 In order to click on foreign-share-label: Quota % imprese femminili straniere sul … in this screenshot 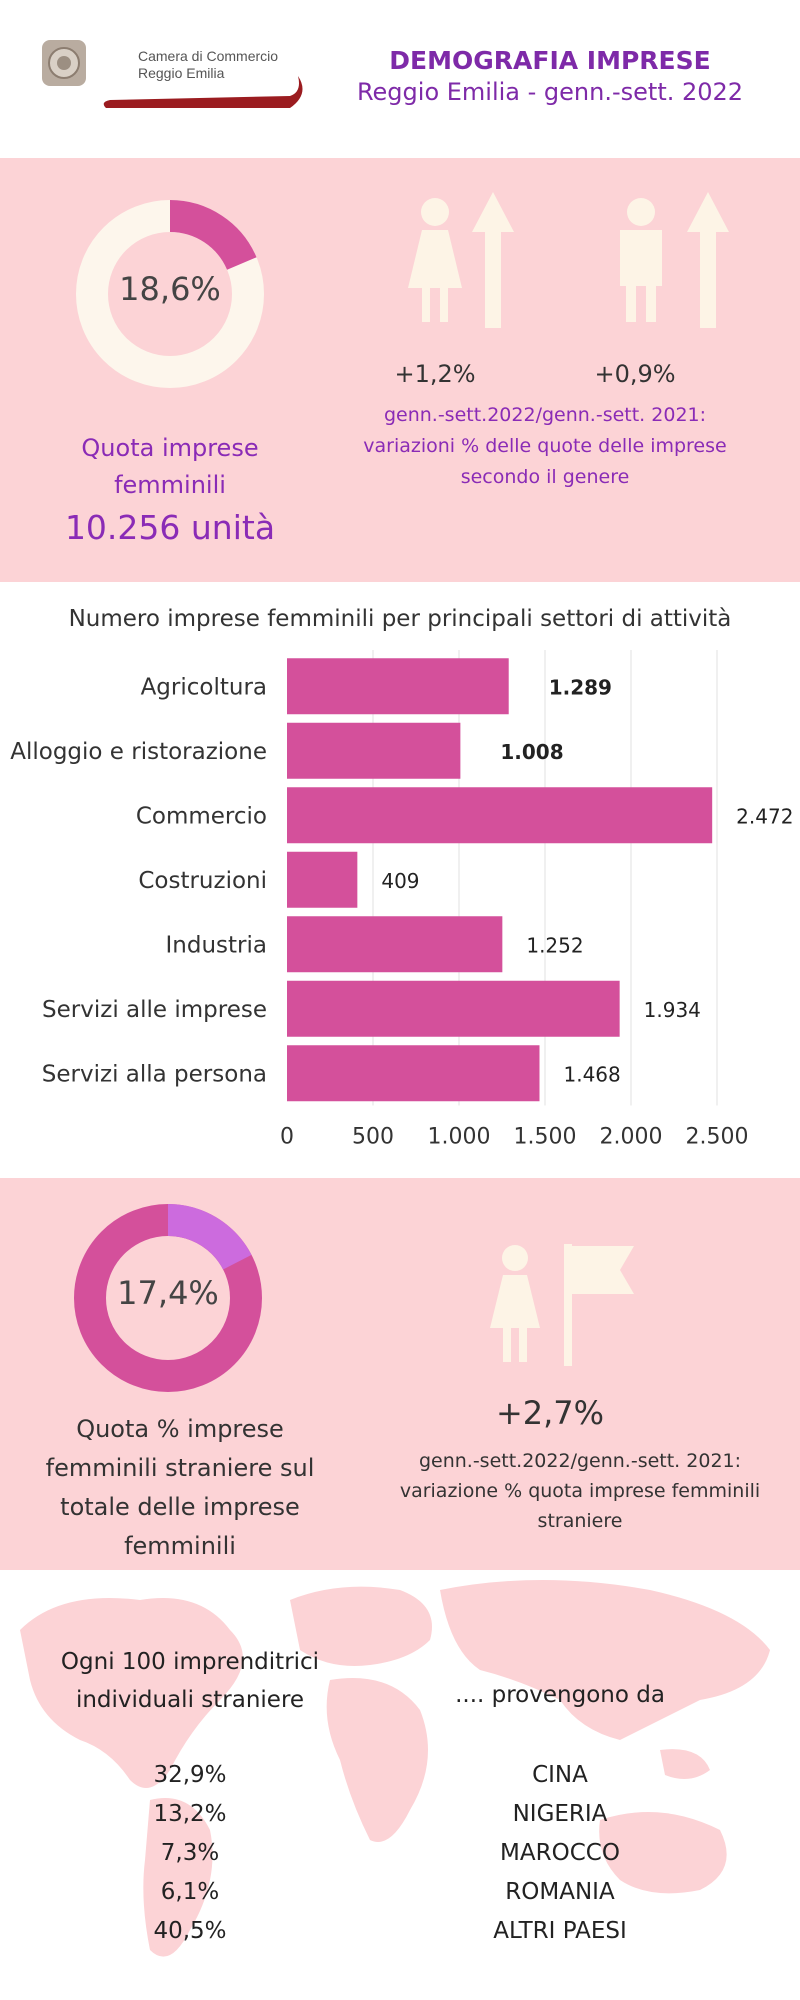, I will do `click(180, 1488)`.